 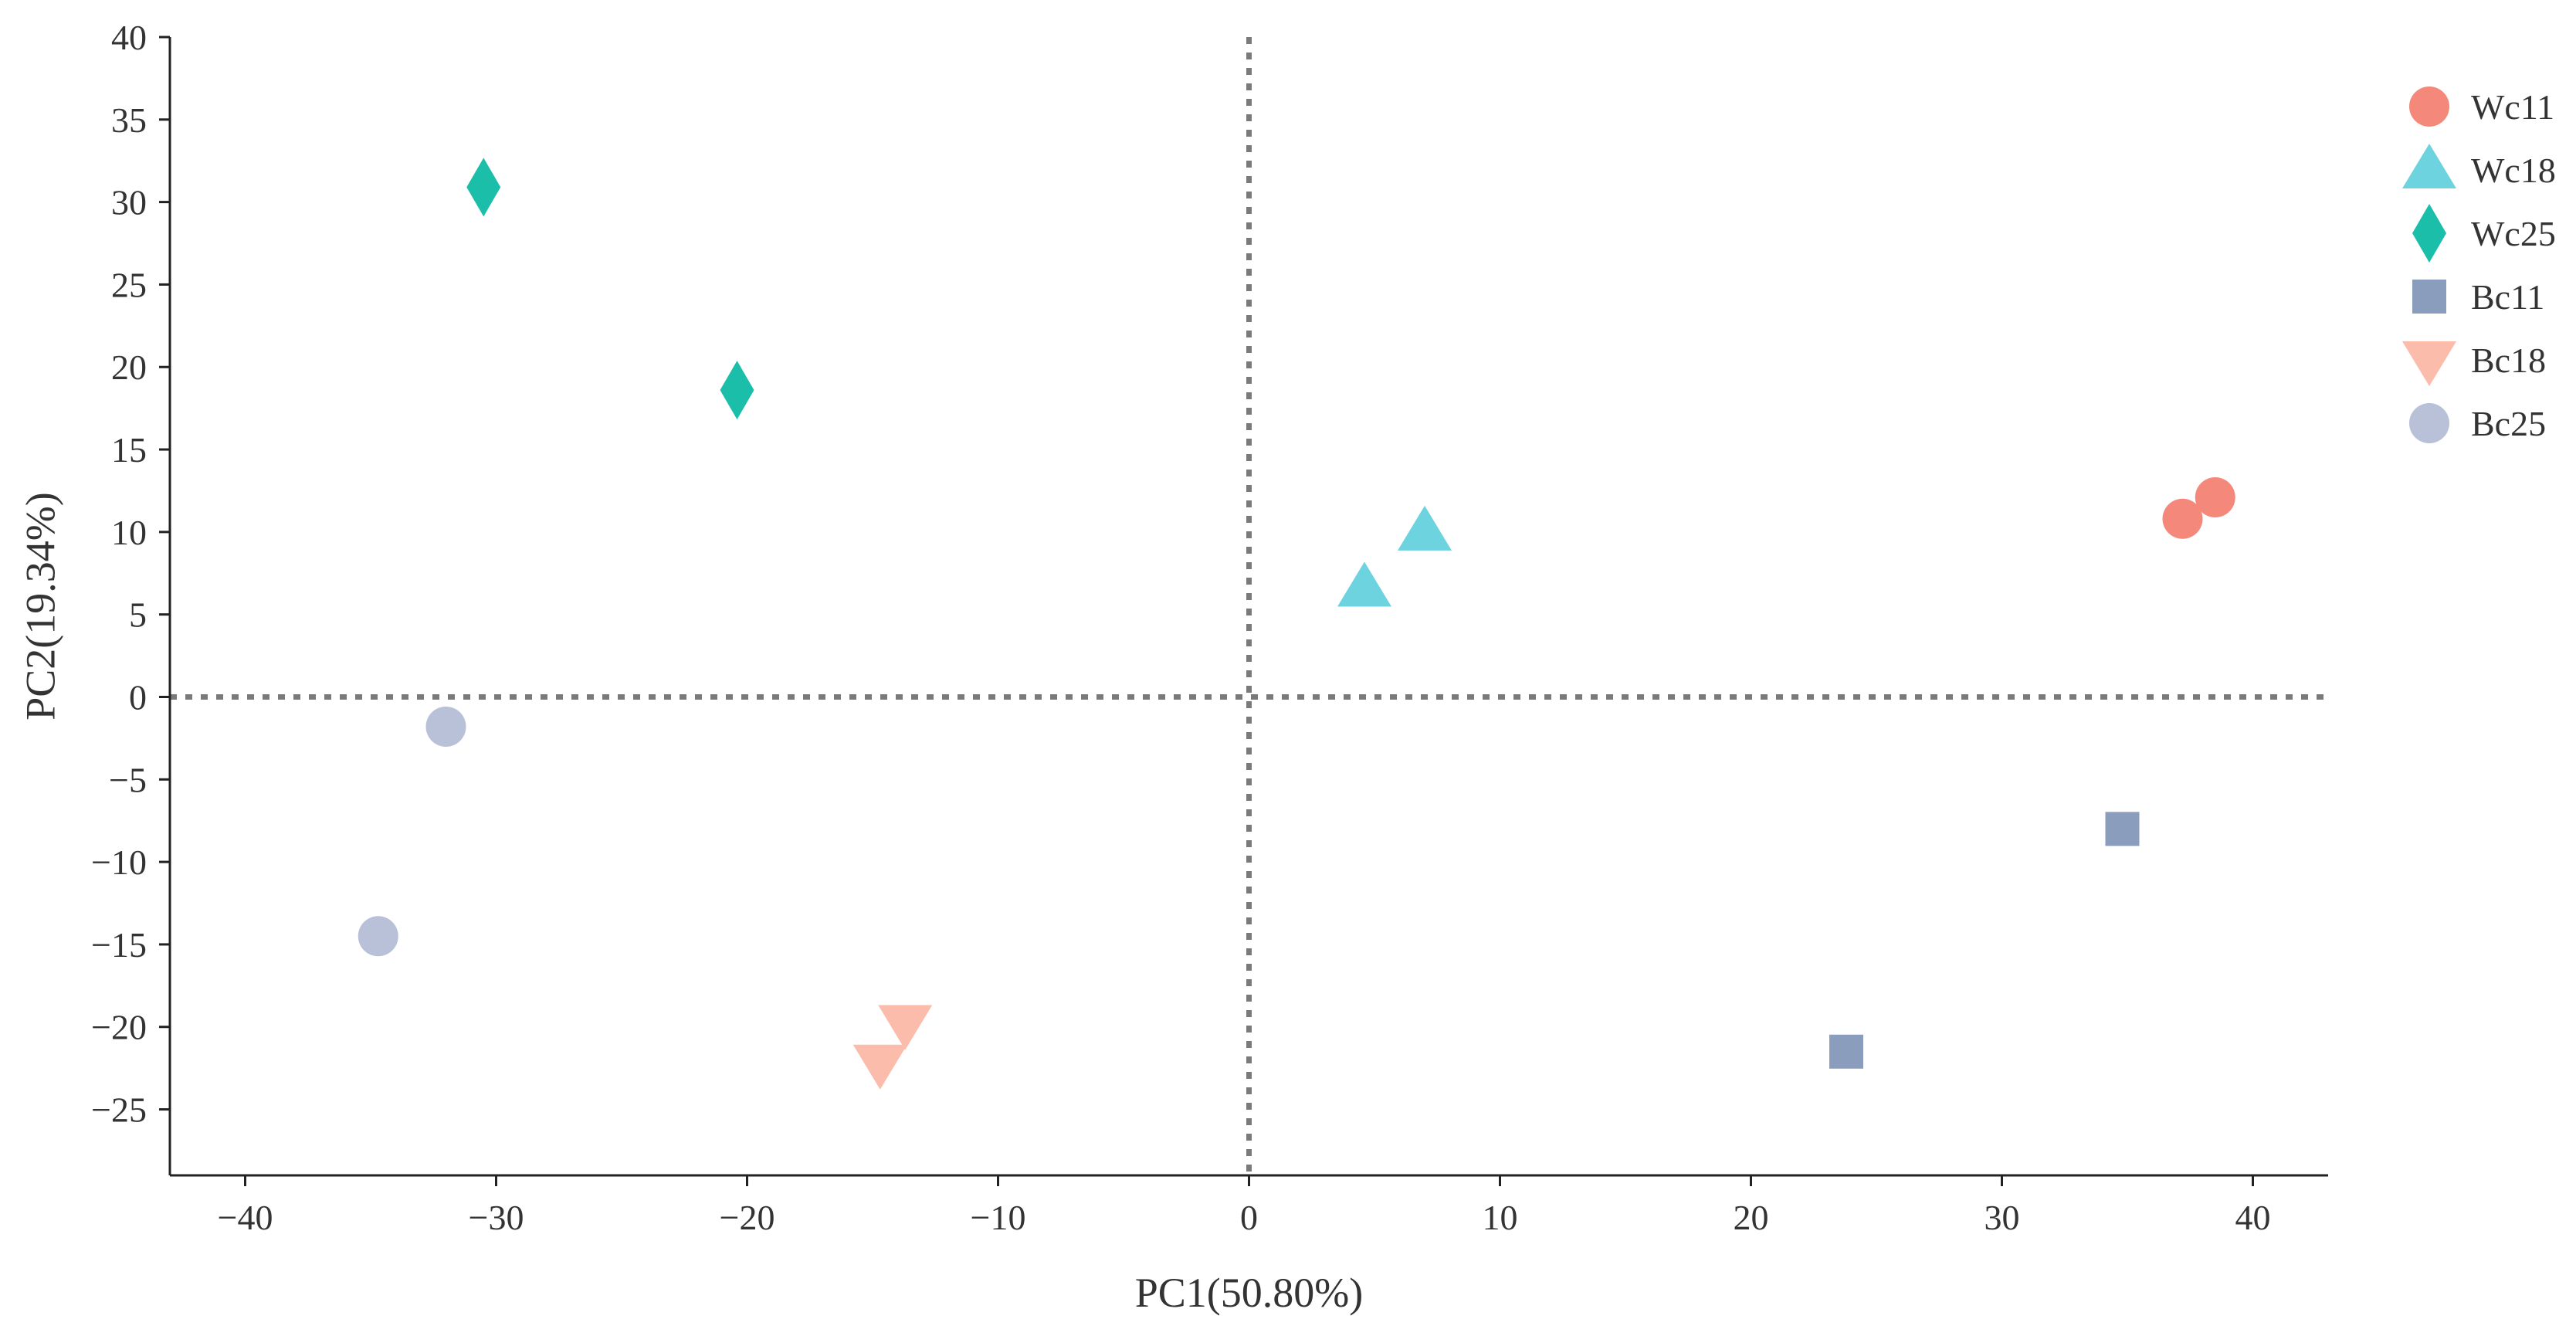 I want to click on y-tick-label: 10, so click(x=129, y=532).